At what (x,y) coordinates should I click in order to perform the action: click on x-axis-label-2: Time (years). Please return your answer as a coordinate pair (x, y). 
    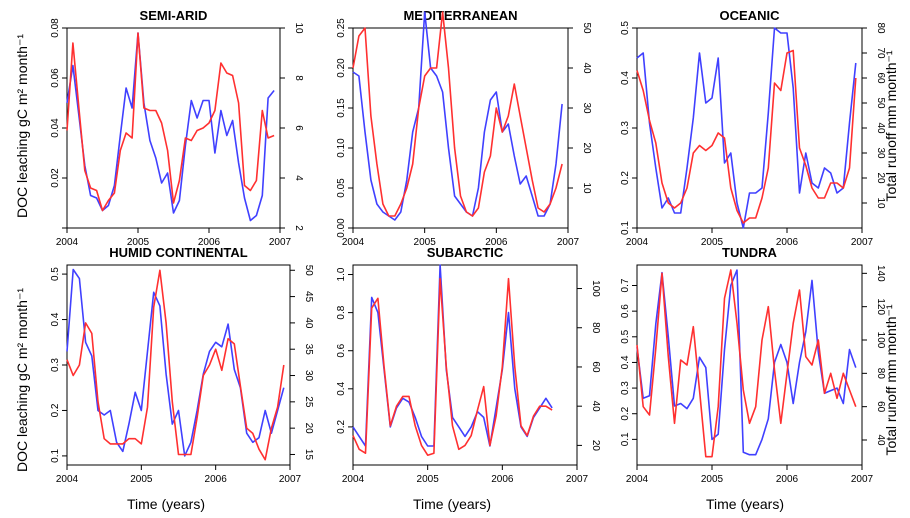
    Looking at the image, I should click on (452, 504).